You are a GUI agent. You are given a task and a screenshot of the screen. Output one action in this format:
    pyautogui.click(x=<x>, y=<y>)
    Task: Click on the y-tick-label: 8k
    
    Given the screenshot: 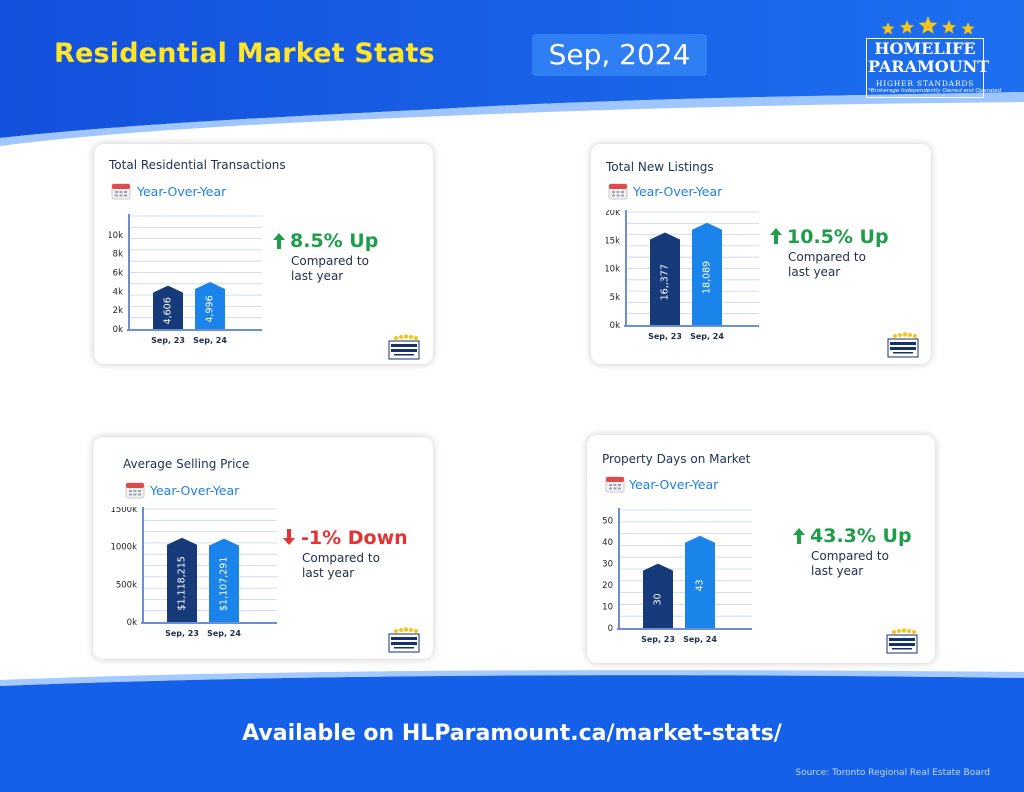 What is the action you would take?
    pyautogui.click(x=118, y=255)
    